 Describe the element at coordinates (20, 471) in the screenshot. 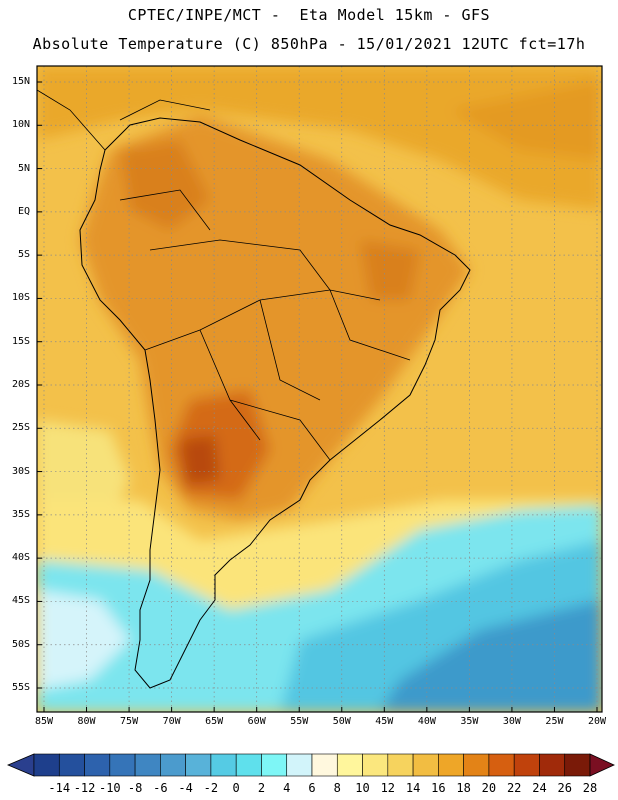

I see `lat-label: 30S` at that location.